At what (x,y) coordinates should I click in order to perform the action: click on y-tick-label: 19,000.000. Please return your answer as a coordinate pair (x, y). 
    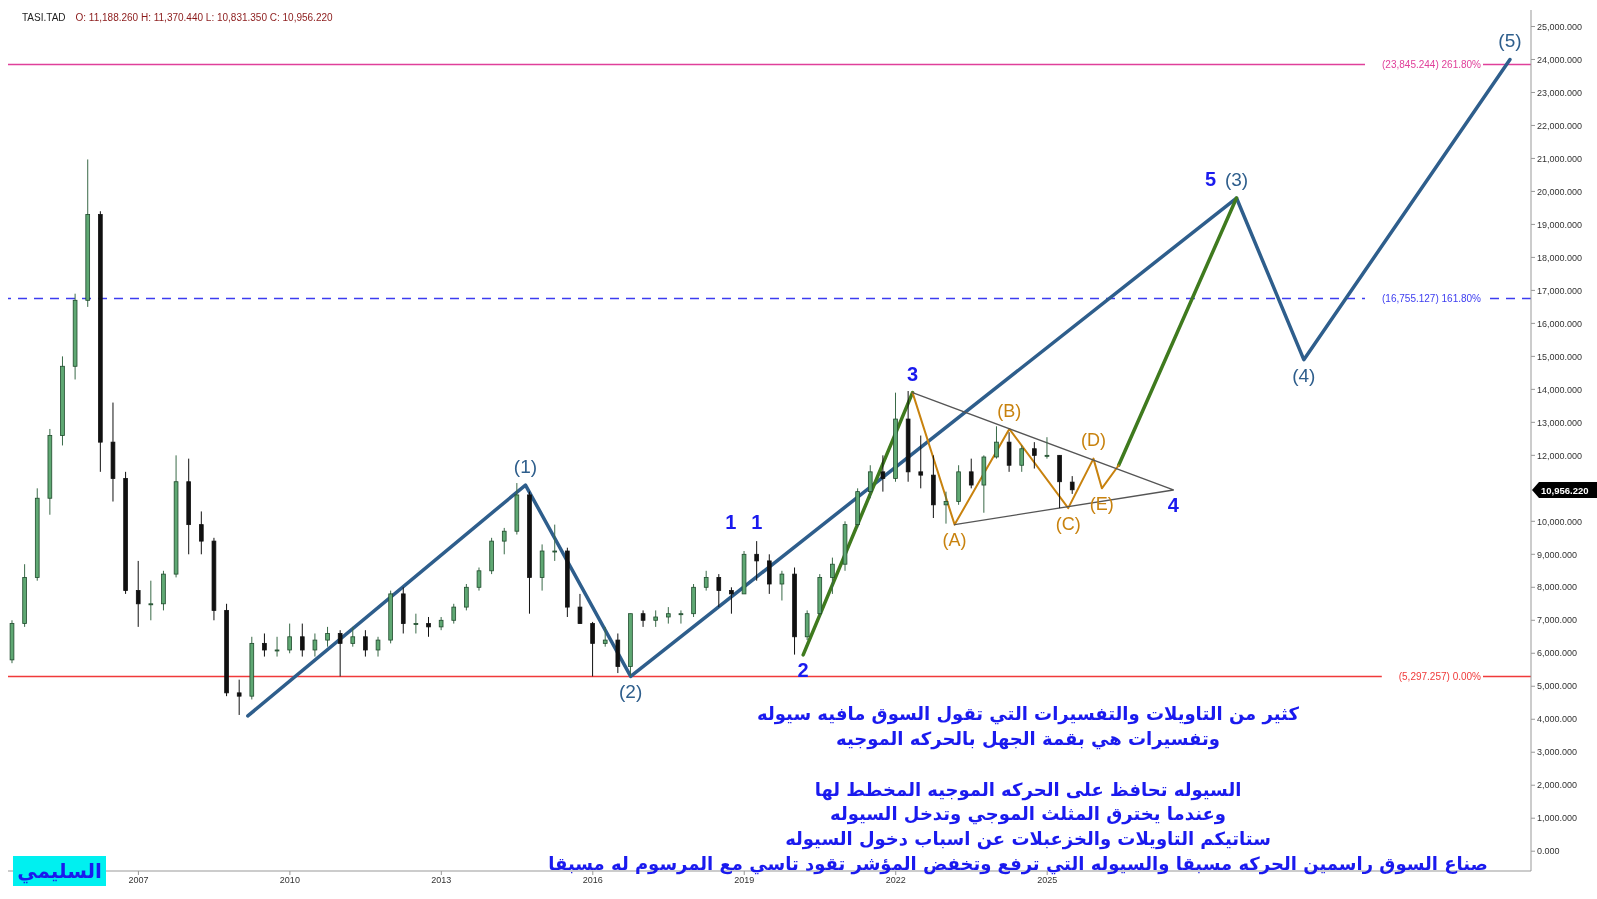
    Looking at the image, I should click on (1560, 224).